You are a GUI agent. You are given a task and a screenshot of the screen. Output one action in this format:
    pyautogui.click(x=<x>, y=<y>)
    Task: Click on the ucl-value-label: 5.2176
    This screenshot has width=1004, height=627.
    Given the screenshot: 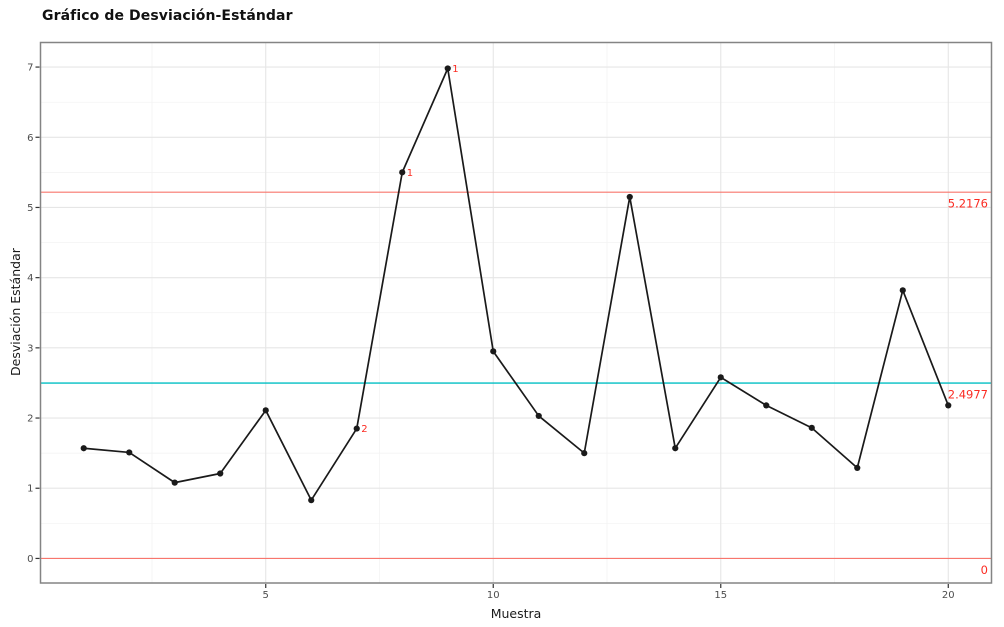 What is the action you would take?
    pyautogui.click(x=968, y=204)
    